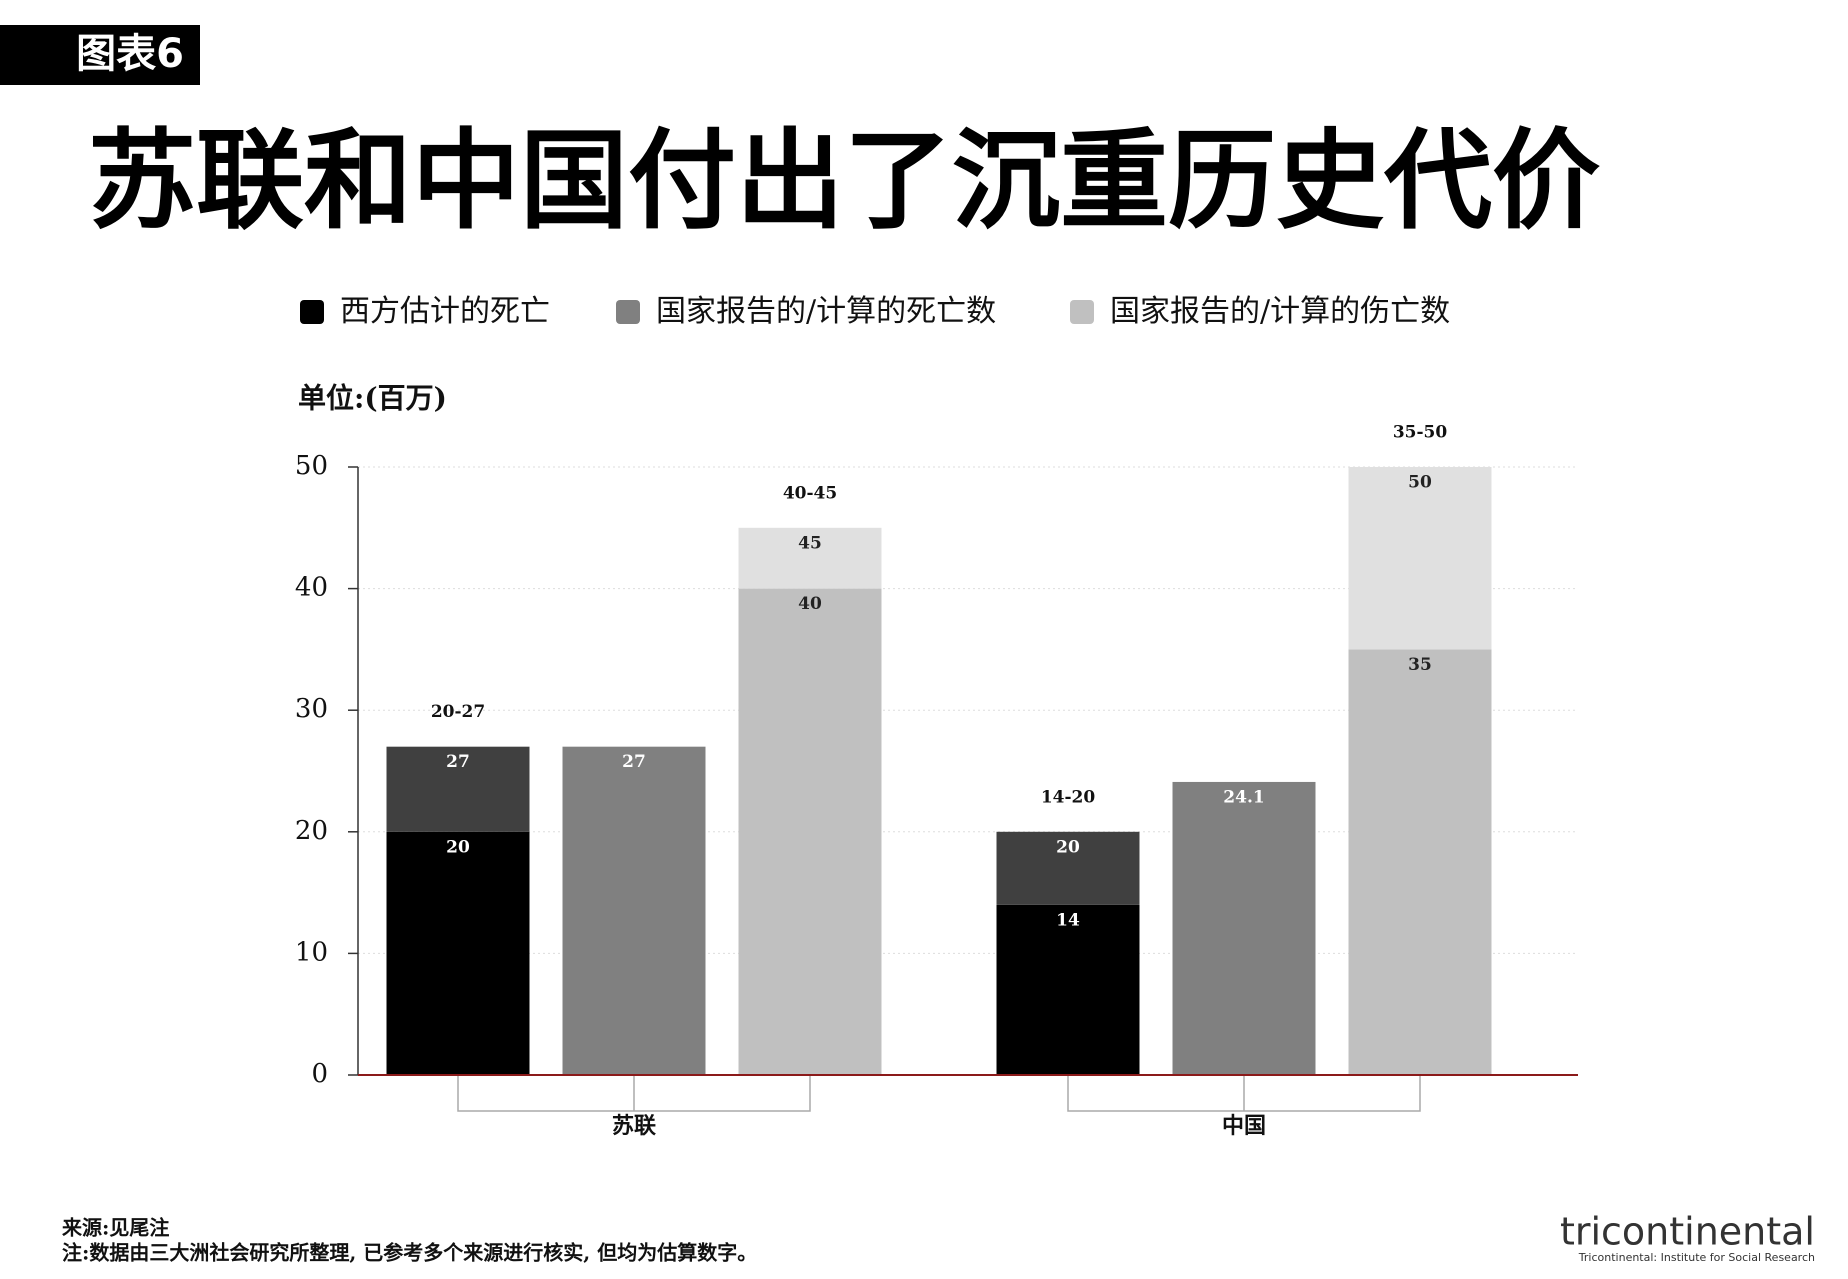  I want to click on y-tick-label: 50, so click(311, 466).